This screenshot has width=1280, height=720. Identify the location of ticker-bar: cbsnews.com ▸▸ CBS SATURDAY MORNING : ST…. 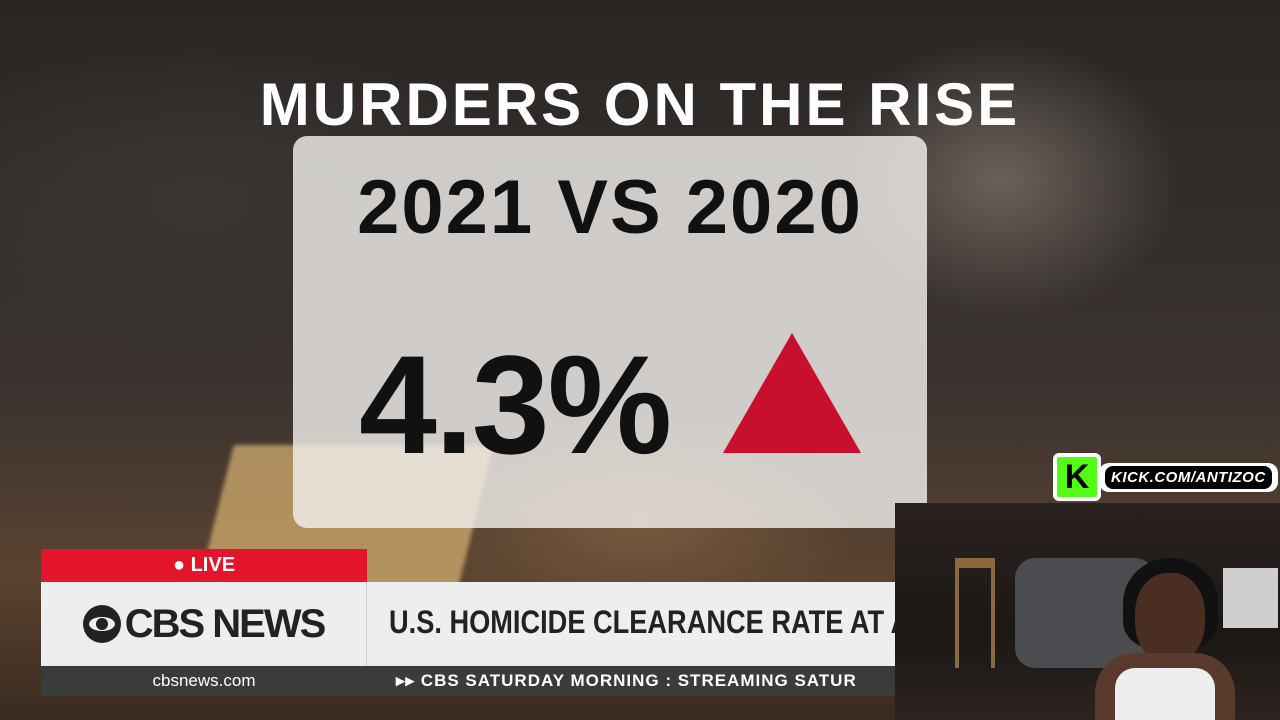
(468, 681).